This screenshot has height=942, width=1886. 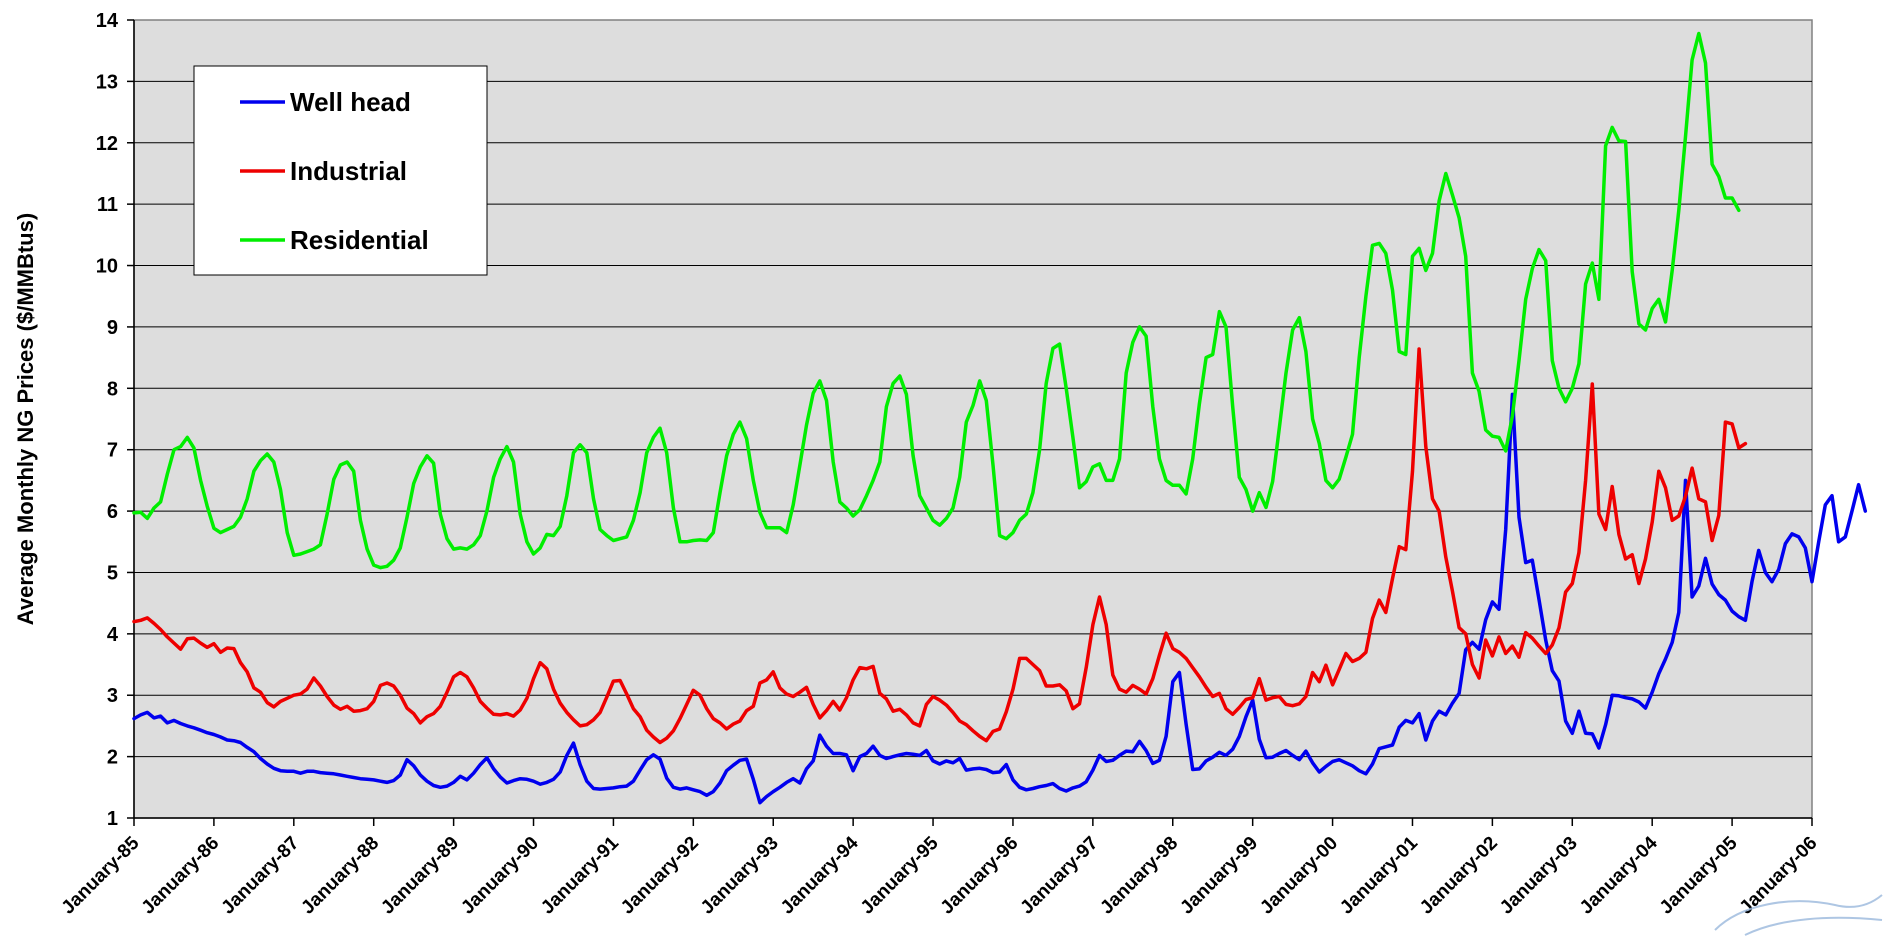 I want to click on x-tick-label: January-99, so click(x=1219, y=876).